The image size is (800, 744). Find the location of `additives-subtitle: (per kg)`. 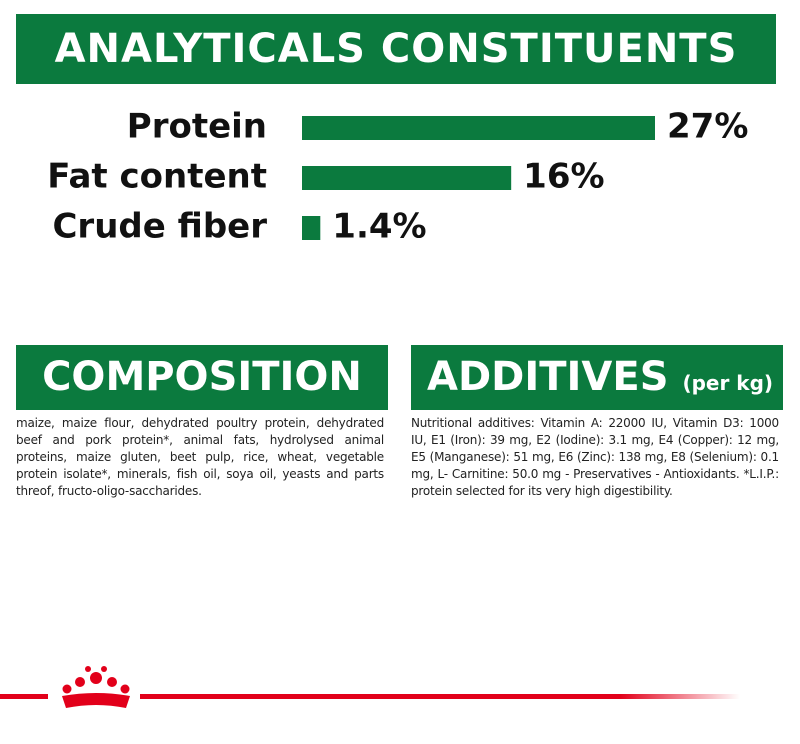

additives-subtitle: (per kg) is located at coordinates (728, 383).